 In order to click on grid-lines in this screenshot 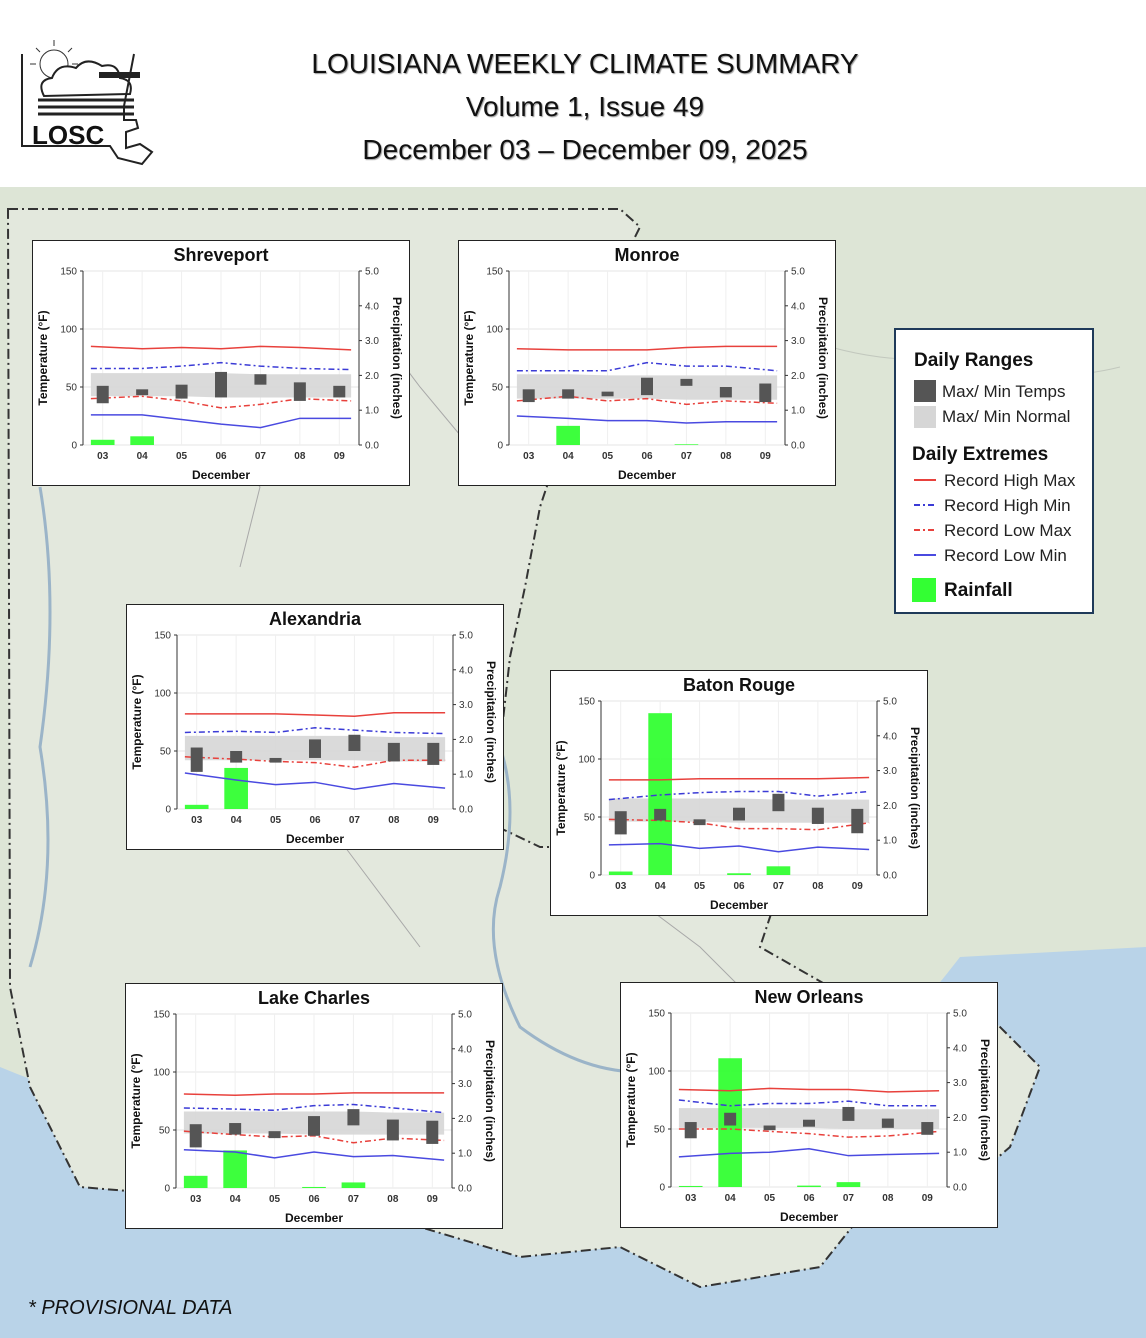, I will do `click(221, 358)`.